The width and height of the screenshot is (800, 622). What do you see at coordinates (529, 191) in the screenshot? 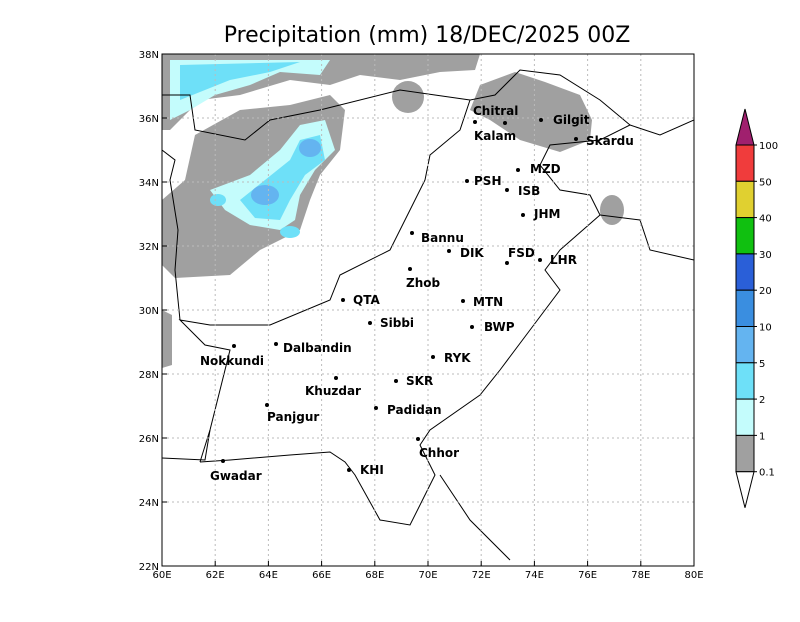
I see `city-label: ISB` at bounding box center [529, 191].